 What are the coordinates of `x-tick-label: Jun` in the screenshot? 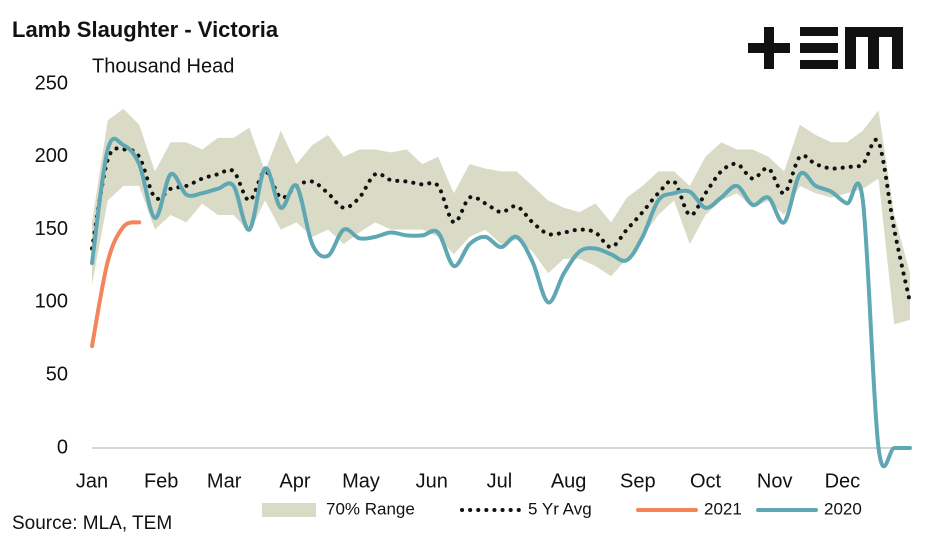 It's located at (432, 481).